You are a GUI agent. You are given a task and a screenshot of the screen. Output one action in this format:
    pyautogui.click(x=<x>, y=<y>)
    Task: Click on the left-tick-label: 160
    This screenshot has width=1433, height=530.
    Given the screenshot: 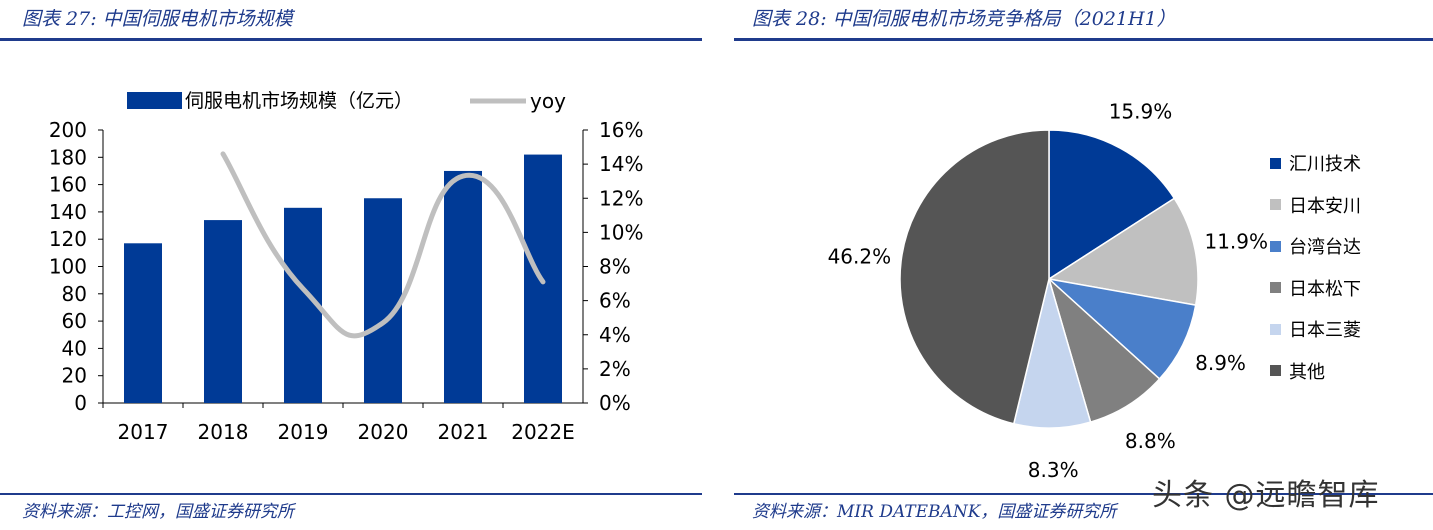 What is the action you would take?
    pyautogui.click(x=68, y=185)
    